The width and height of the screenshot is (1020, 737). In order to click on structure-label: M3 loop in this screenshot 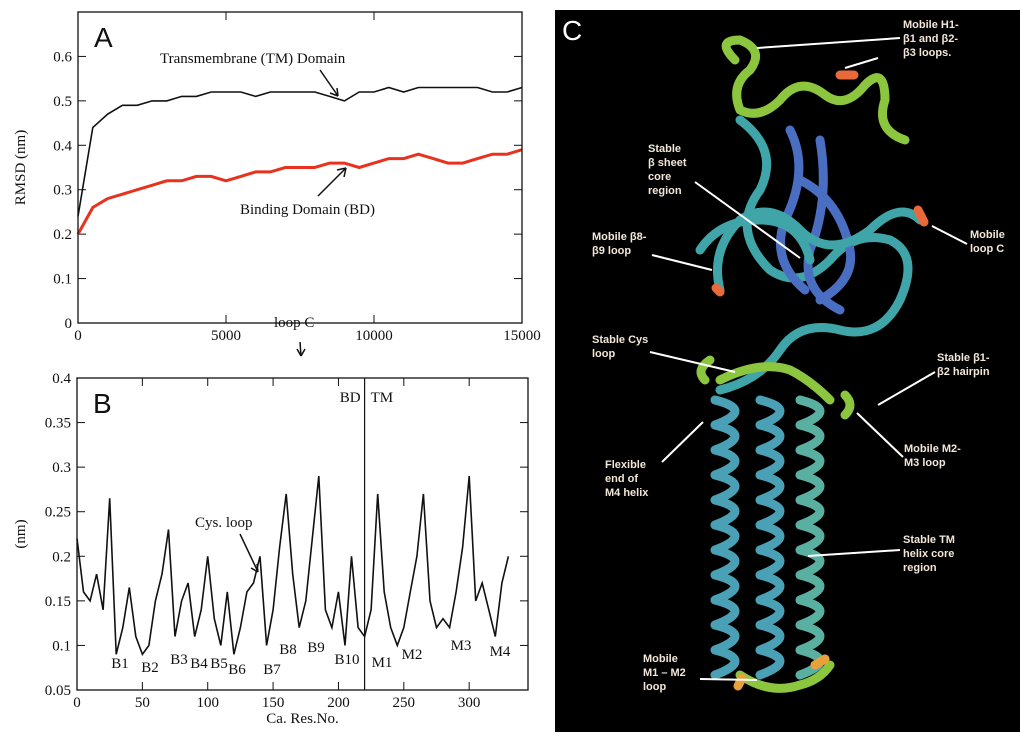, I will do `click(925, 463)`.